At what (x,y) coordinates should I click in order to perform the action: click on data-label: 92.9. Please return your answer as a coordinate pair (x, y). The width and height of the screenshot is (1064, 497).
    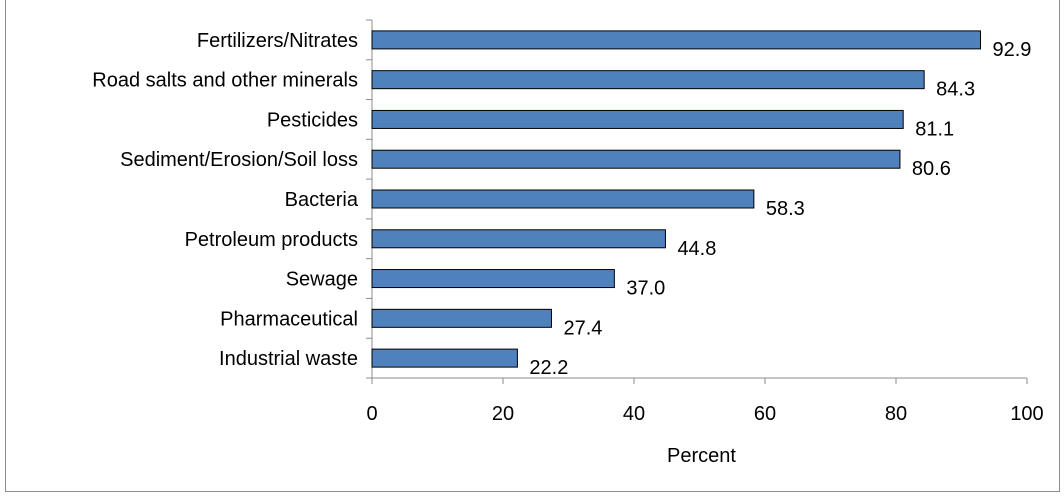
    Looking at the image, I should click on (1011, 50).